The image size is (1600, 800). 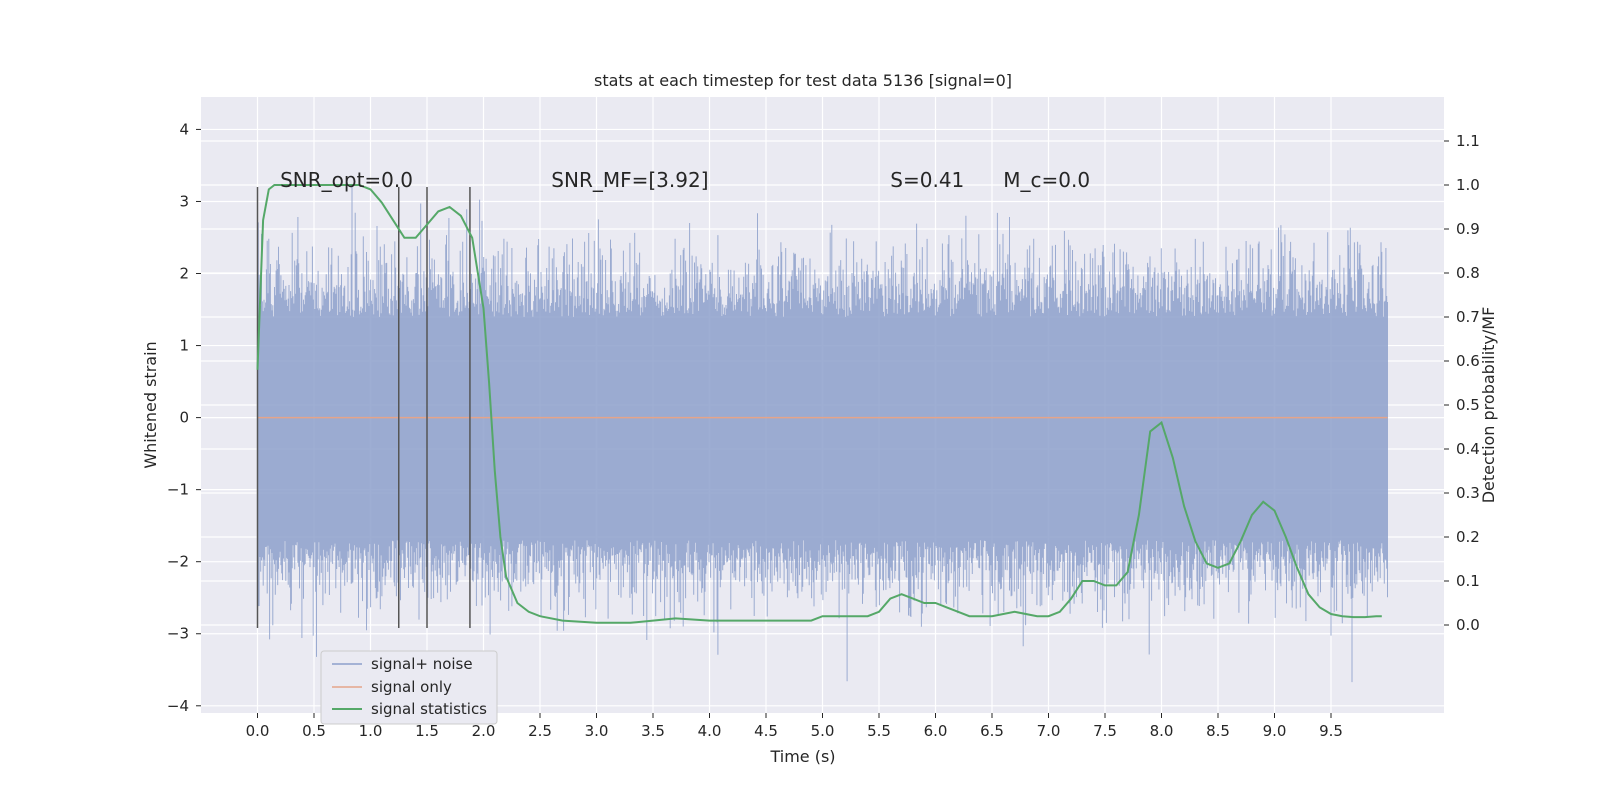 I want to click on y-tick-label: 0, so click(x=184, y=418).